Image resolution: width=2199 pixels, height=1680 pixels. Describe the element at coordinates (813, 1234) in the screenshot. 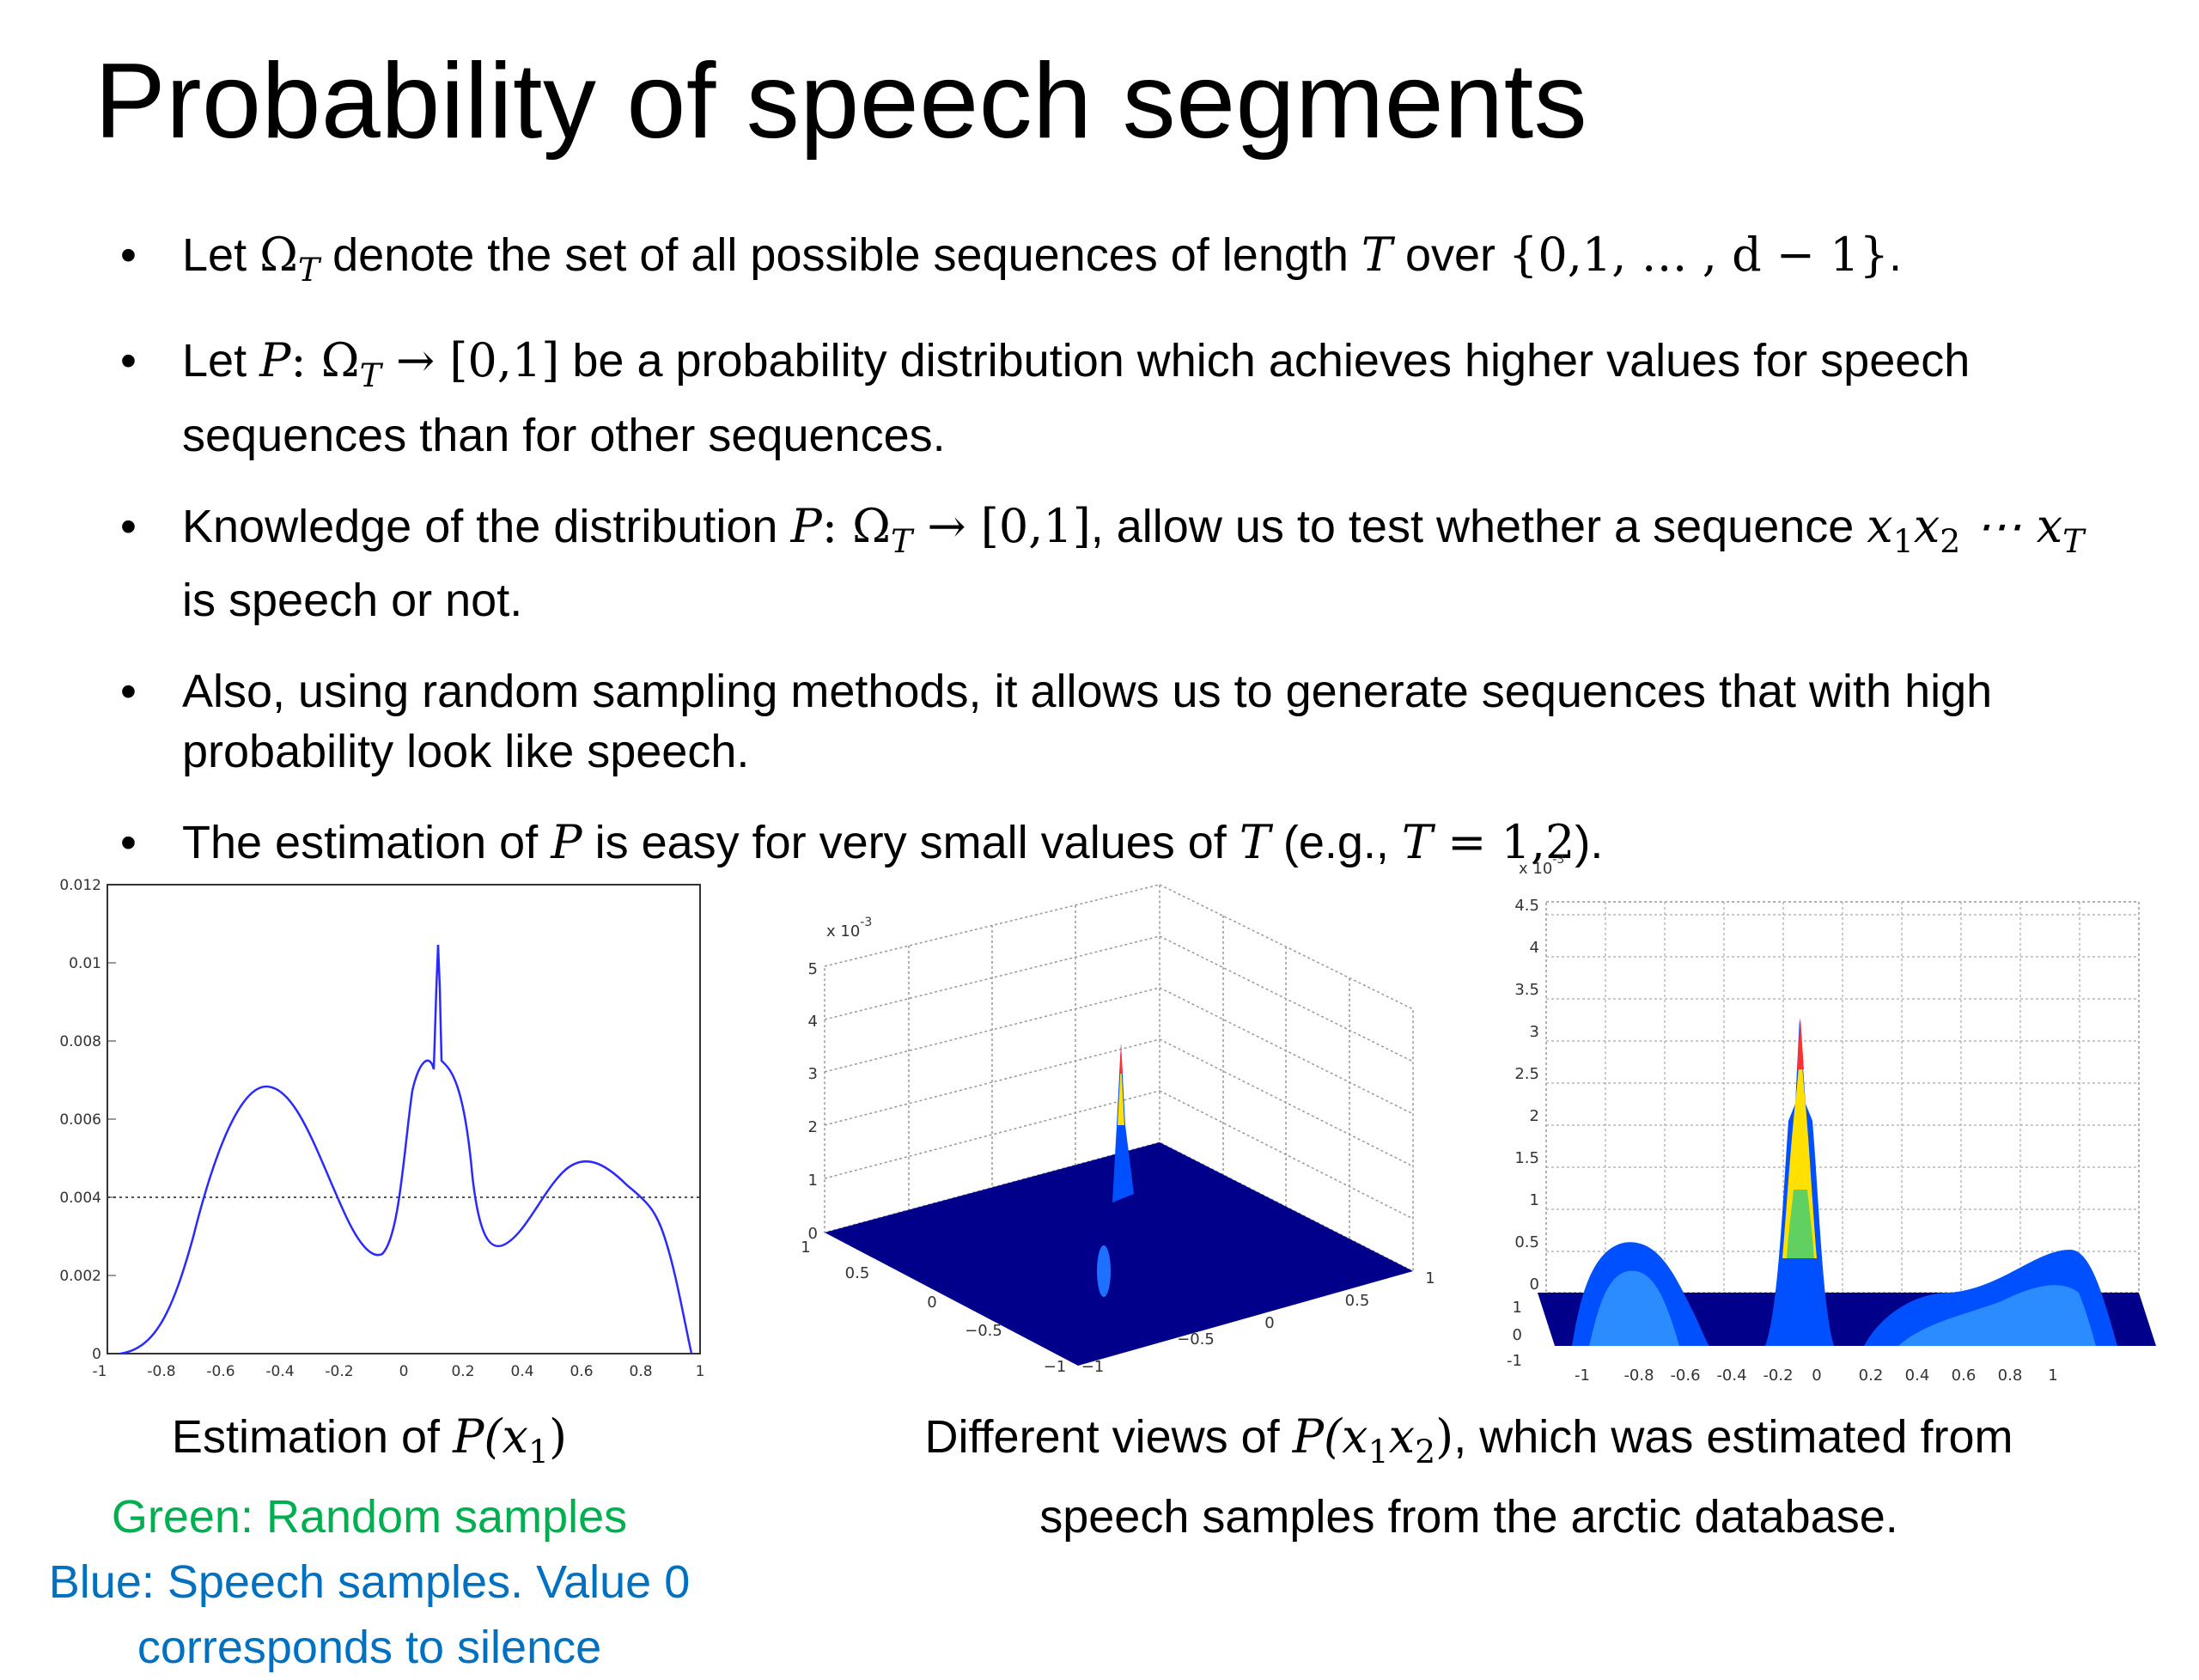

I see `ztick-label: 0` at that location.